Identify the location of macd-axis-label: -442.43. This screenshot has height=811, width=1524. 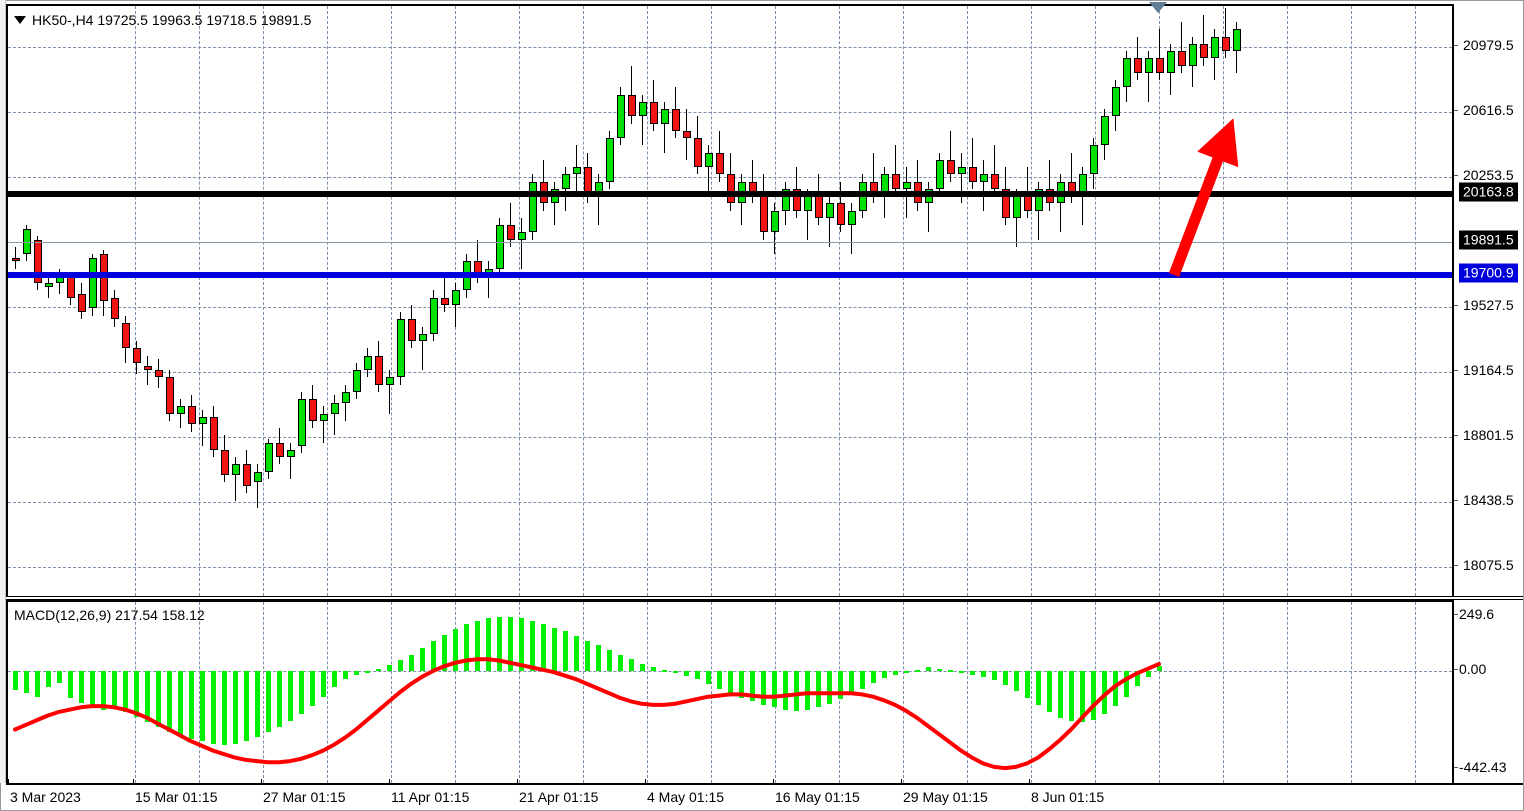
(1483, 767).